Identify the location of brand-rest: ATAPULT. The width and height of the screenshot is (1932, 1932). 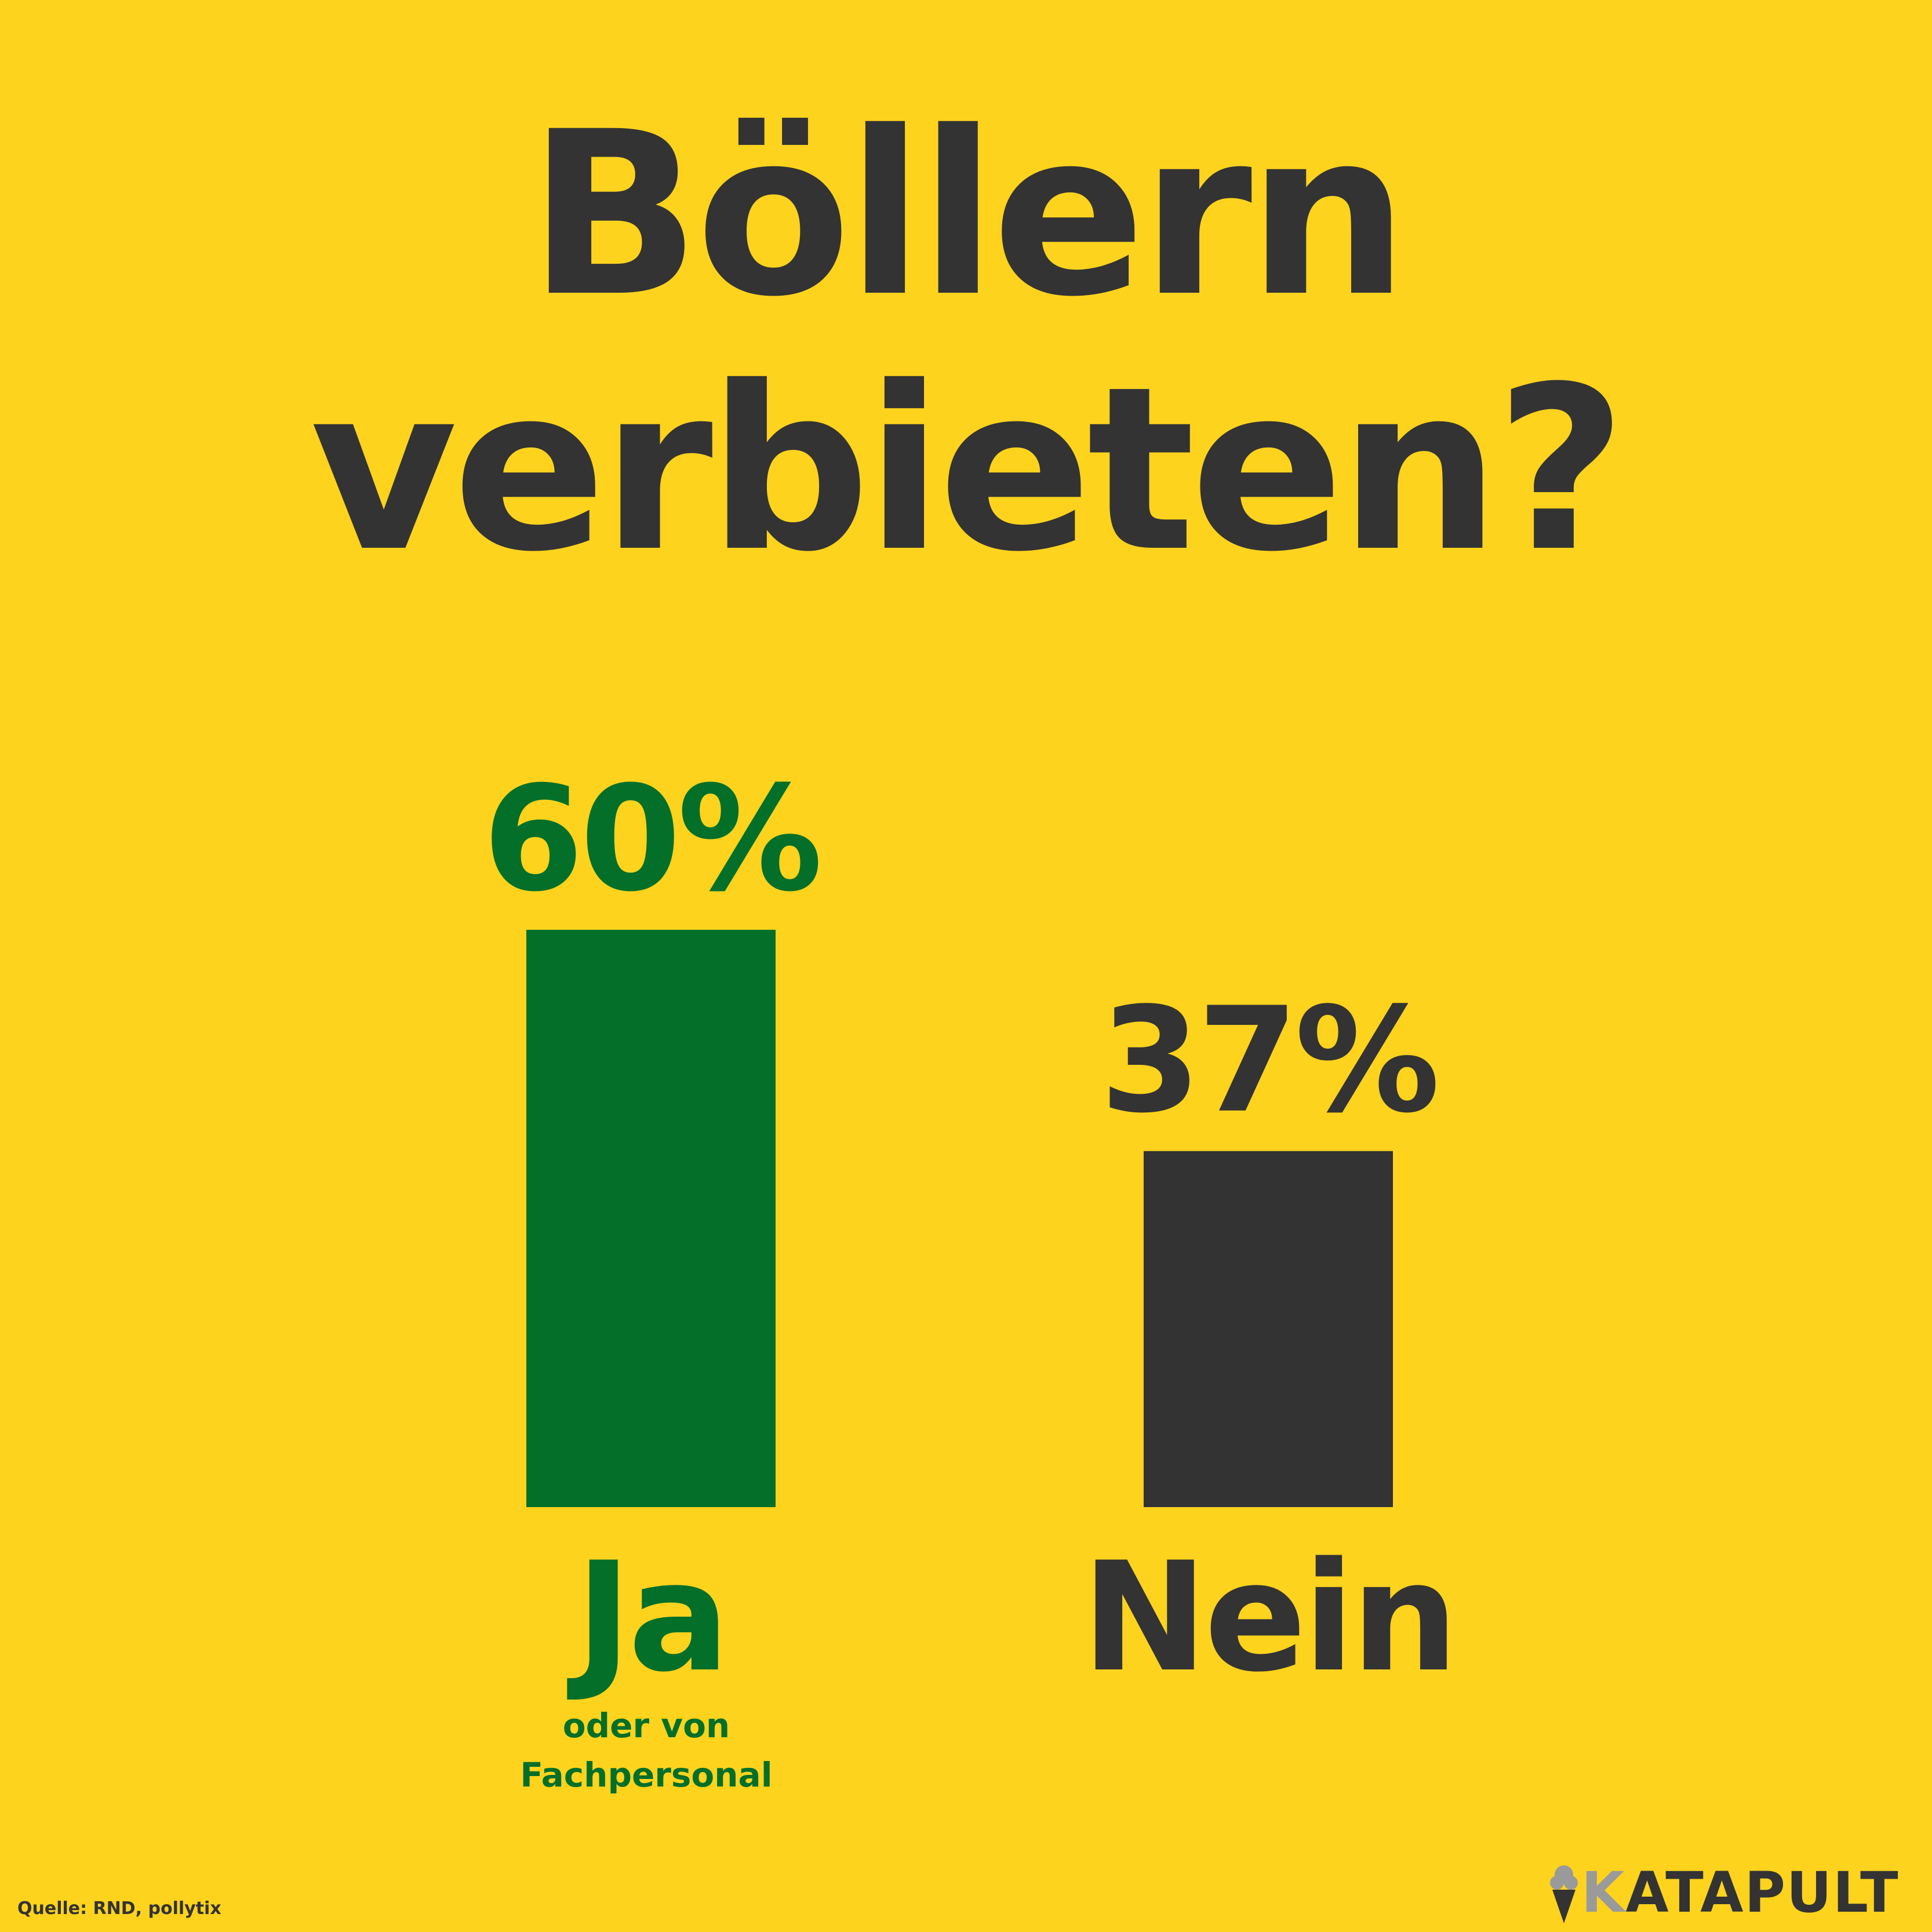
(1762, 1892).